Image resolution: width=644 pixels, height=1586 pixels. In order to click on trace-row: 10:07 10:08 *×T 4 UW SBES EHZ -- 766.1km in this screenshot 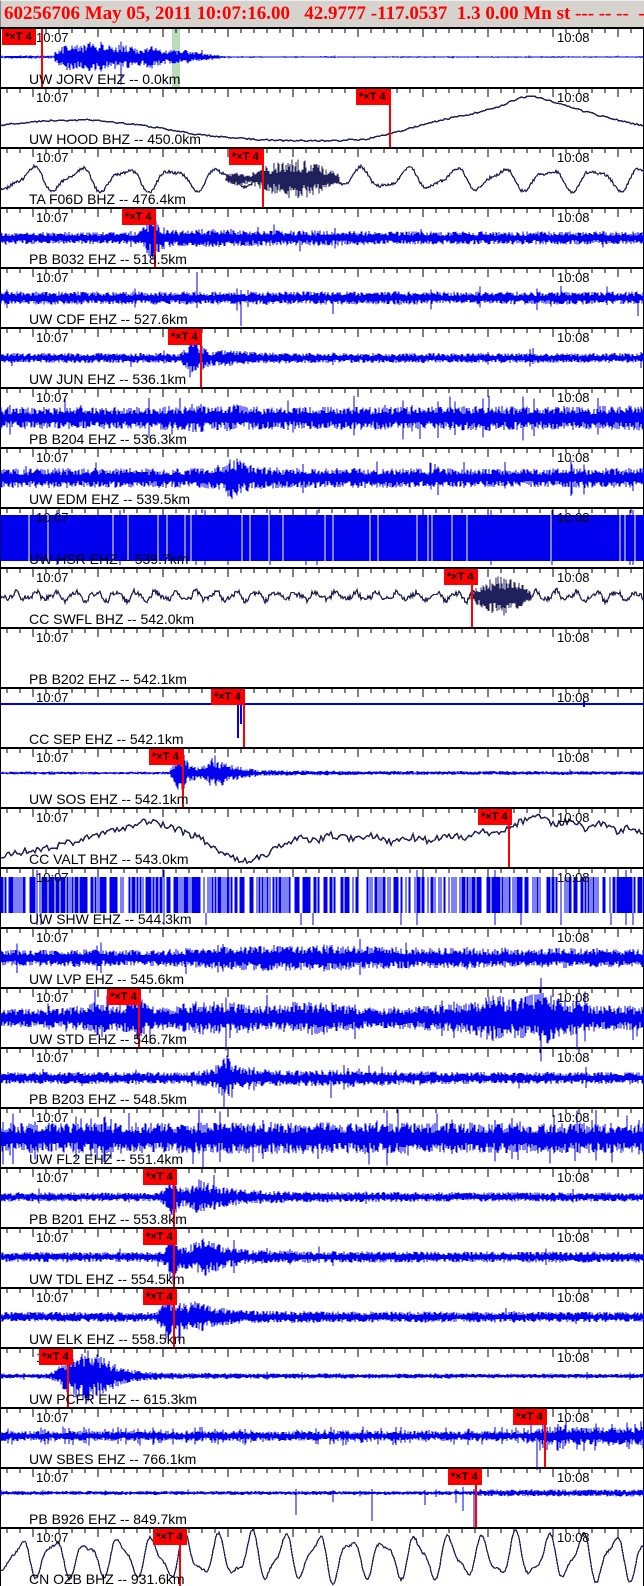, I will do `click(322, 1438)`.